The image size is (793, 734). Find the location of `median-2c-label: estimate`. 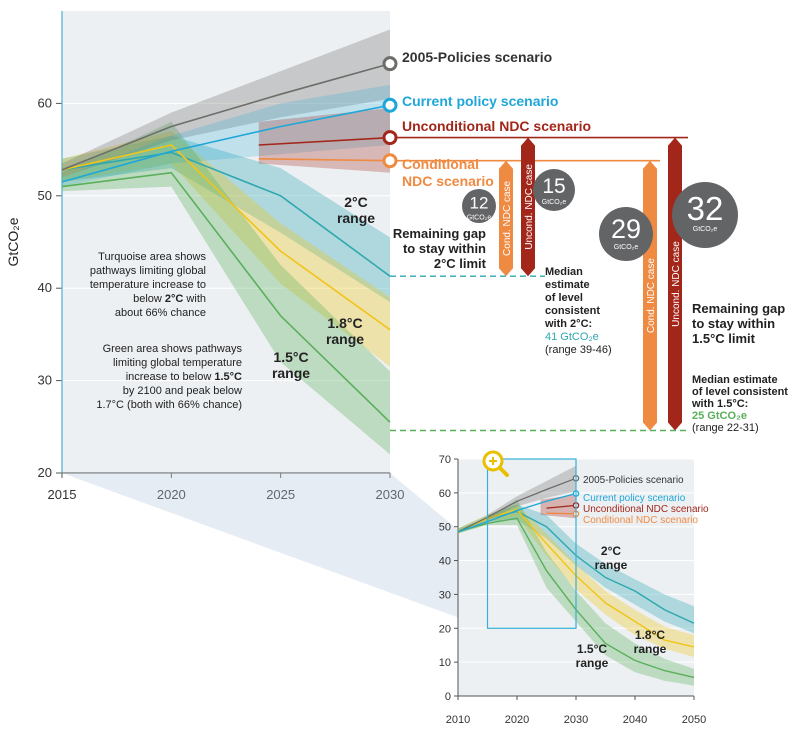

median-2c-label: estimate is located at coordinates (567, 285).